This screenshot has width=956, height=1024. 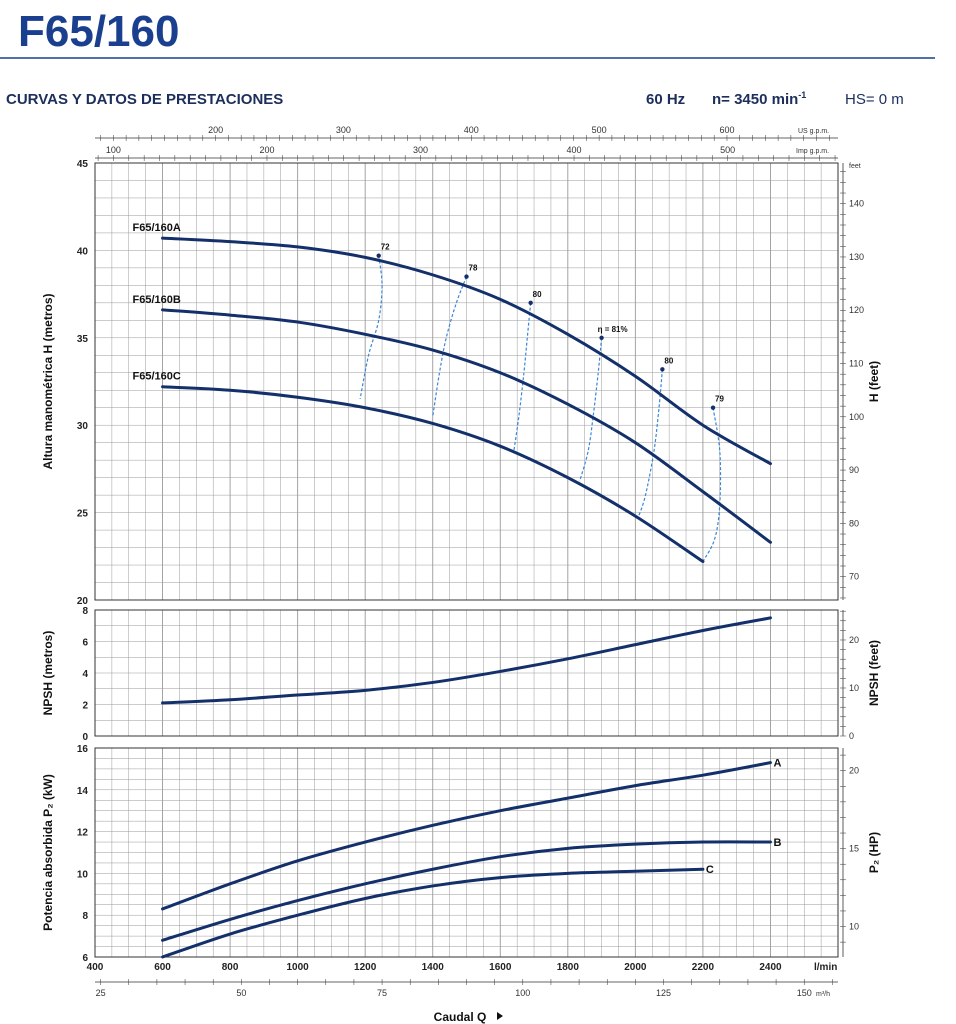 What do you see at coordinates (230, 967) in the screenshot?
I see `x-tick-label: 800` at bounding box center [230, 967].